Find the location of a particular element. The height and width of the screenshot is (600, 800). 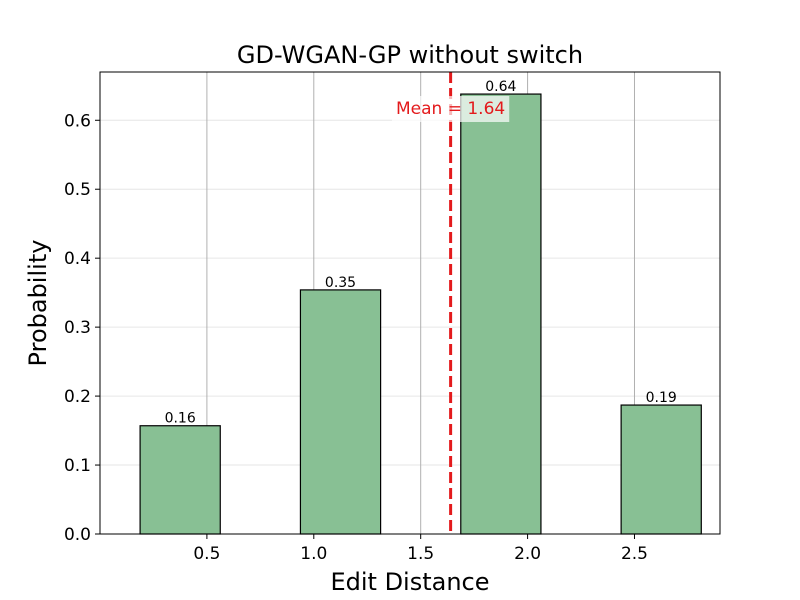

chart-title: GD-WGAN-GP without switch is located at coordinates (410, 55).